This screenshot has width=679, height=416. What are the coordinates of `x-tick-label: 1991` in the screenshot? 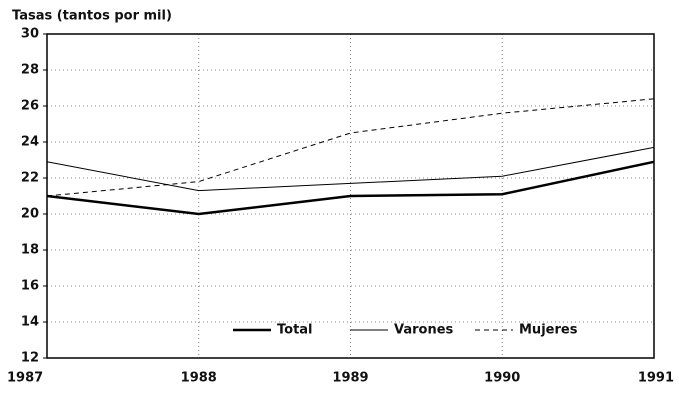 It's located at (656, 378).